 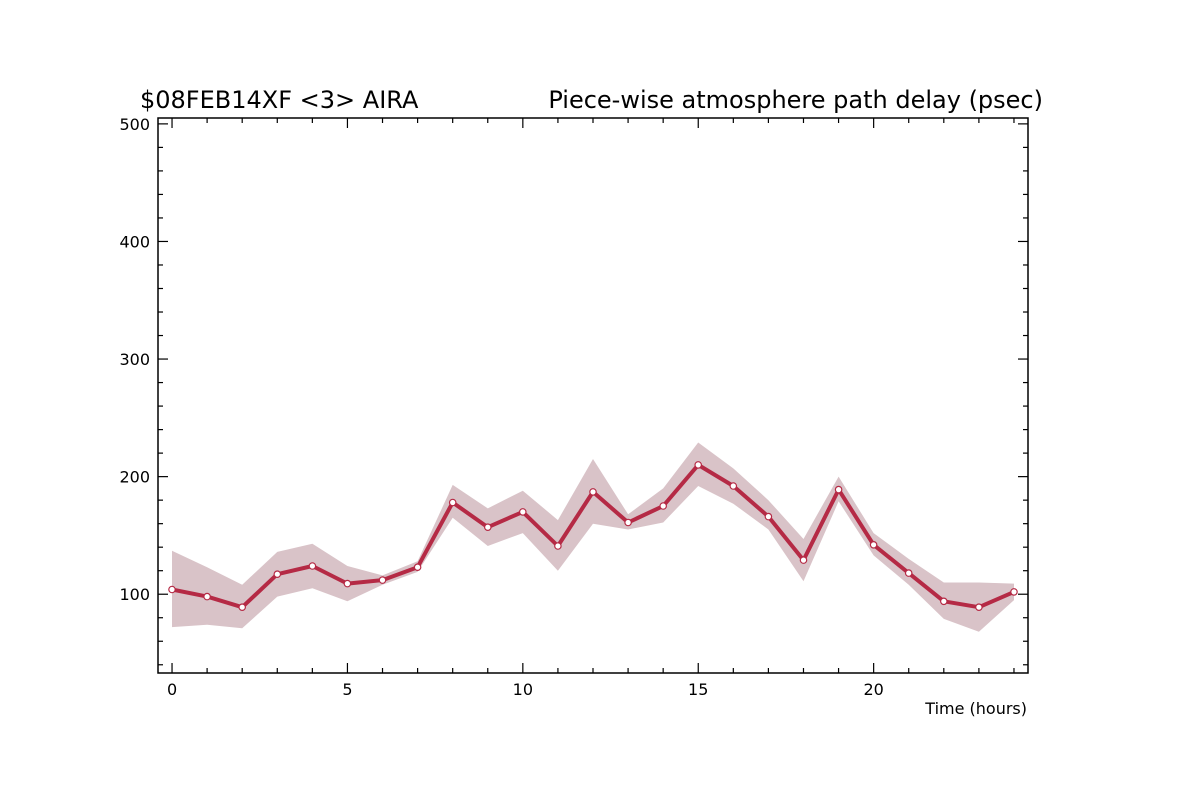 I want to click on y-tick-label: 500, so click(x=134, y=124).